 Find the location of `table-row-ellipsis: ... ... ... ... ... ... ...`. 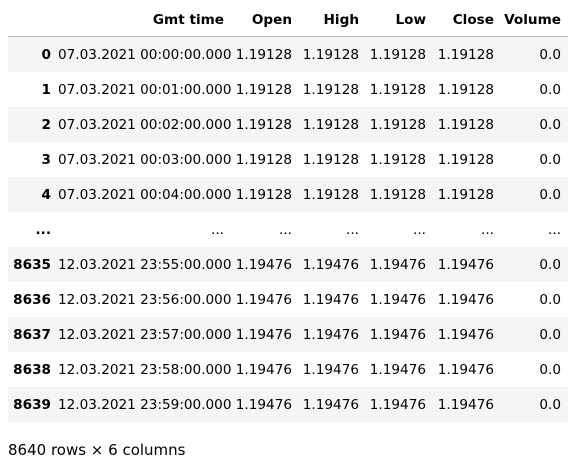

table-row-ellipsis: ... ... ... ... ... ... ... is located at coordinates (288, 229).